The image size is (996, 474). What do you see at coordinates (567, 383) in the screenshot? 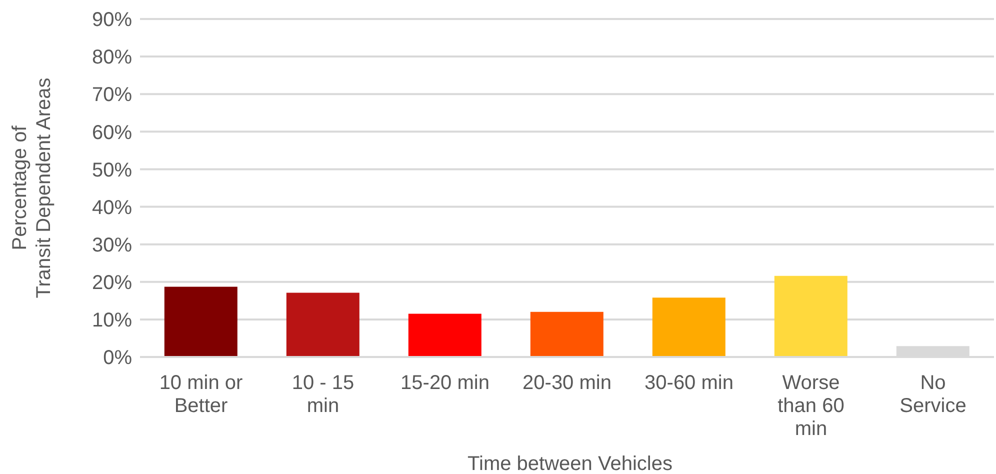
I see `x-tick-label: 20-30 min` at bounding box center [567, 383].